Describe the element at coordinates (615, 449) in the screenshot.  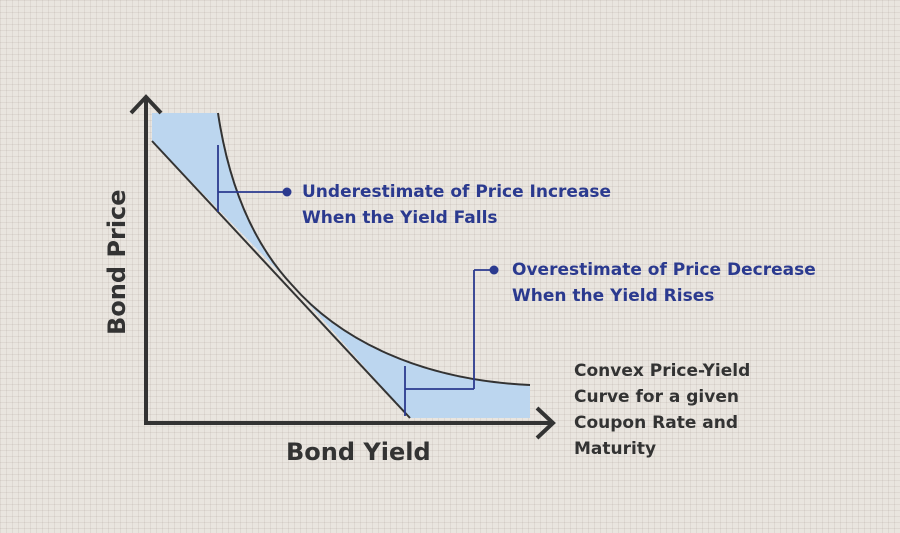
I see `curve-description-line4: Maturity` at that location.